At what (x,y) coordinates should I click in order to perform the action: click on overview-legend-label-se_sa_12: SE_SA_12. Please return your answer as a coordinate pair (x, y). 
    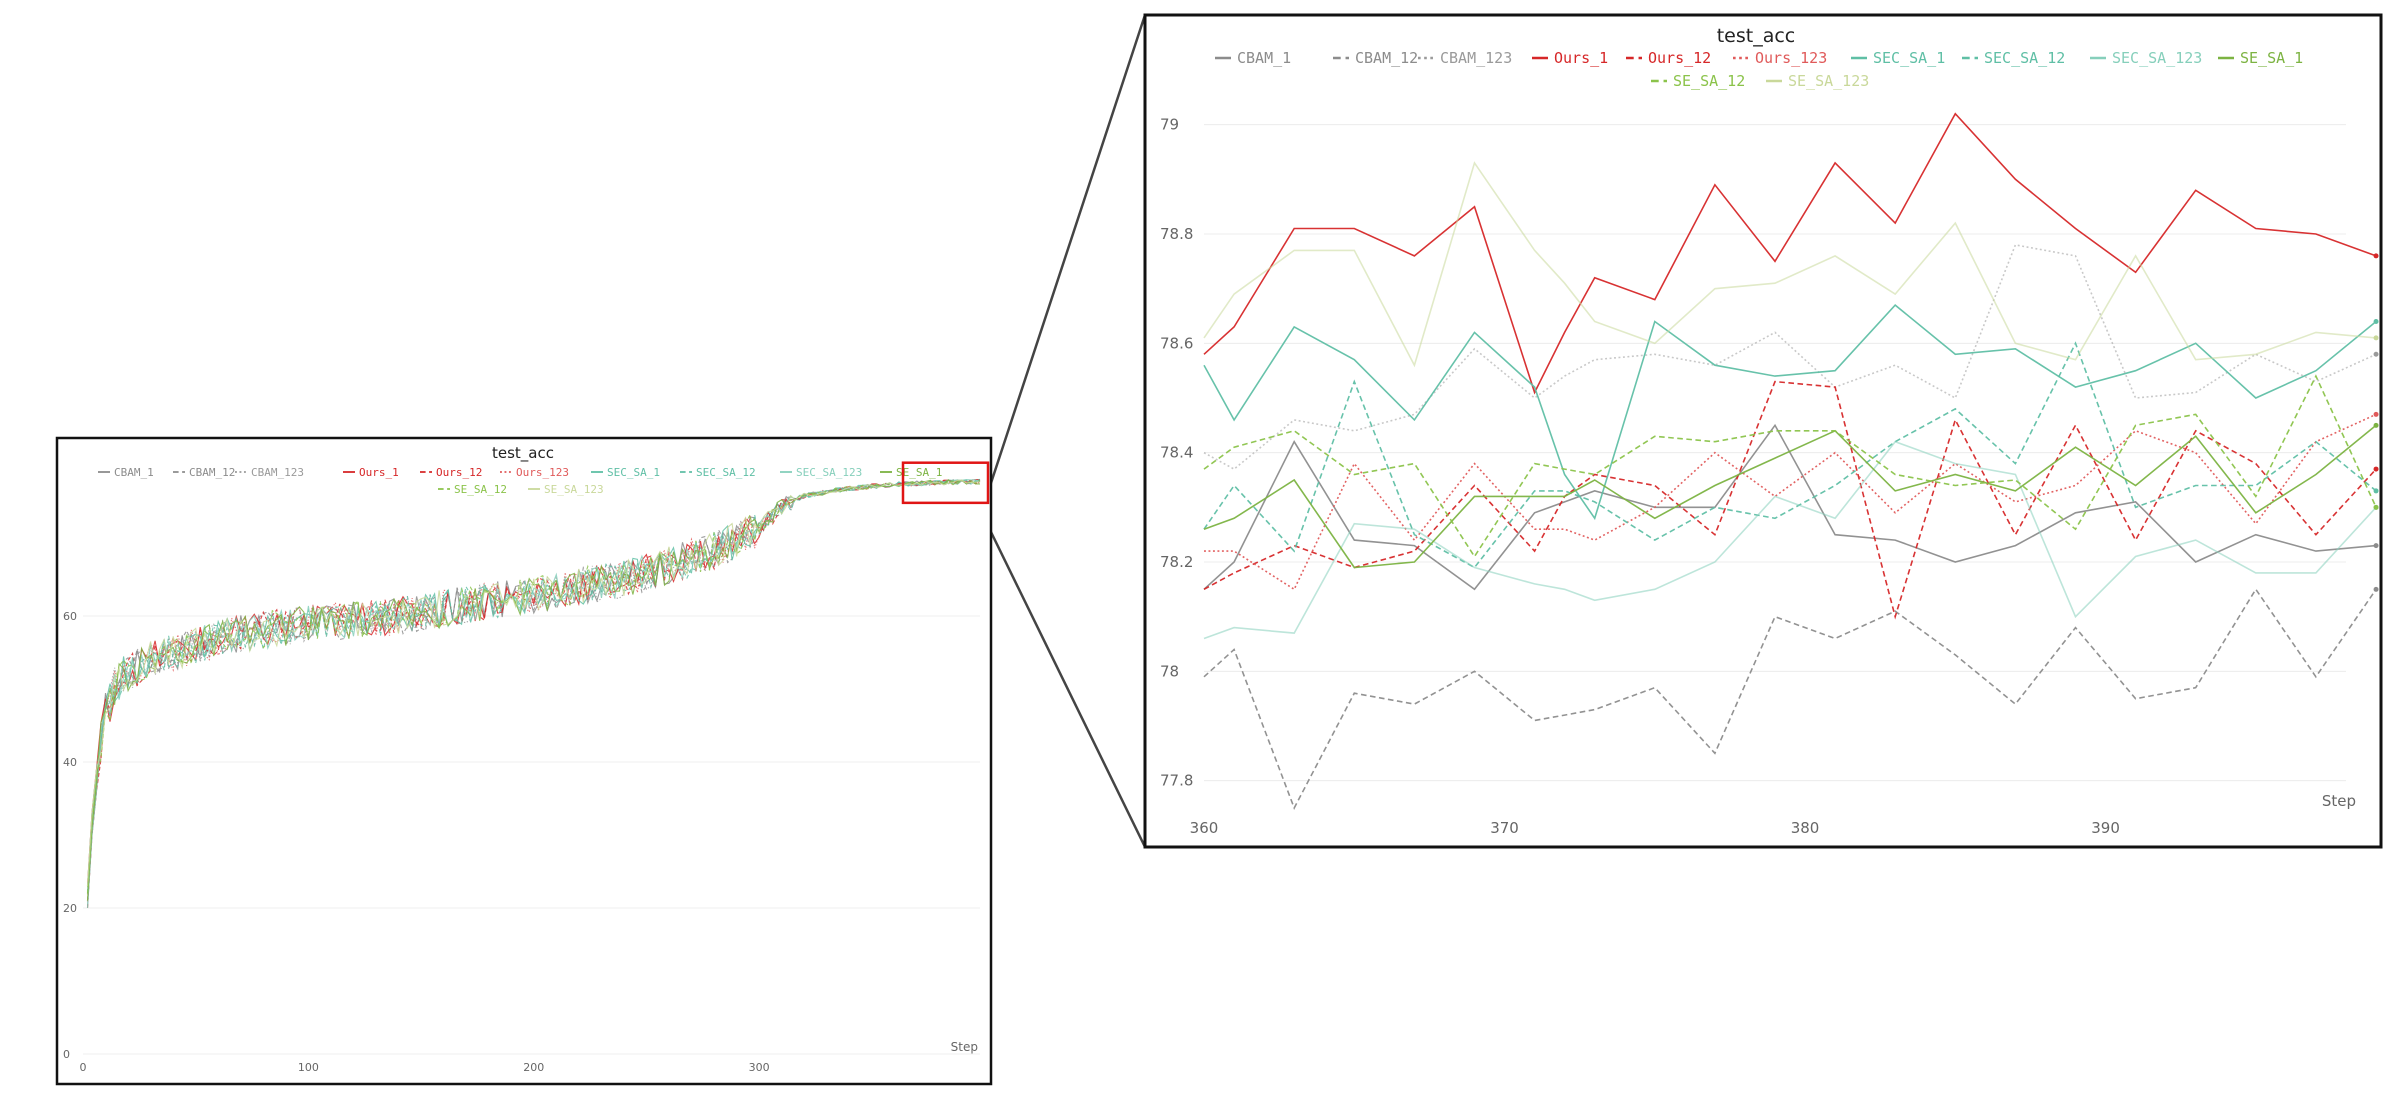
    Looking at the image, I should click on (480, 489).